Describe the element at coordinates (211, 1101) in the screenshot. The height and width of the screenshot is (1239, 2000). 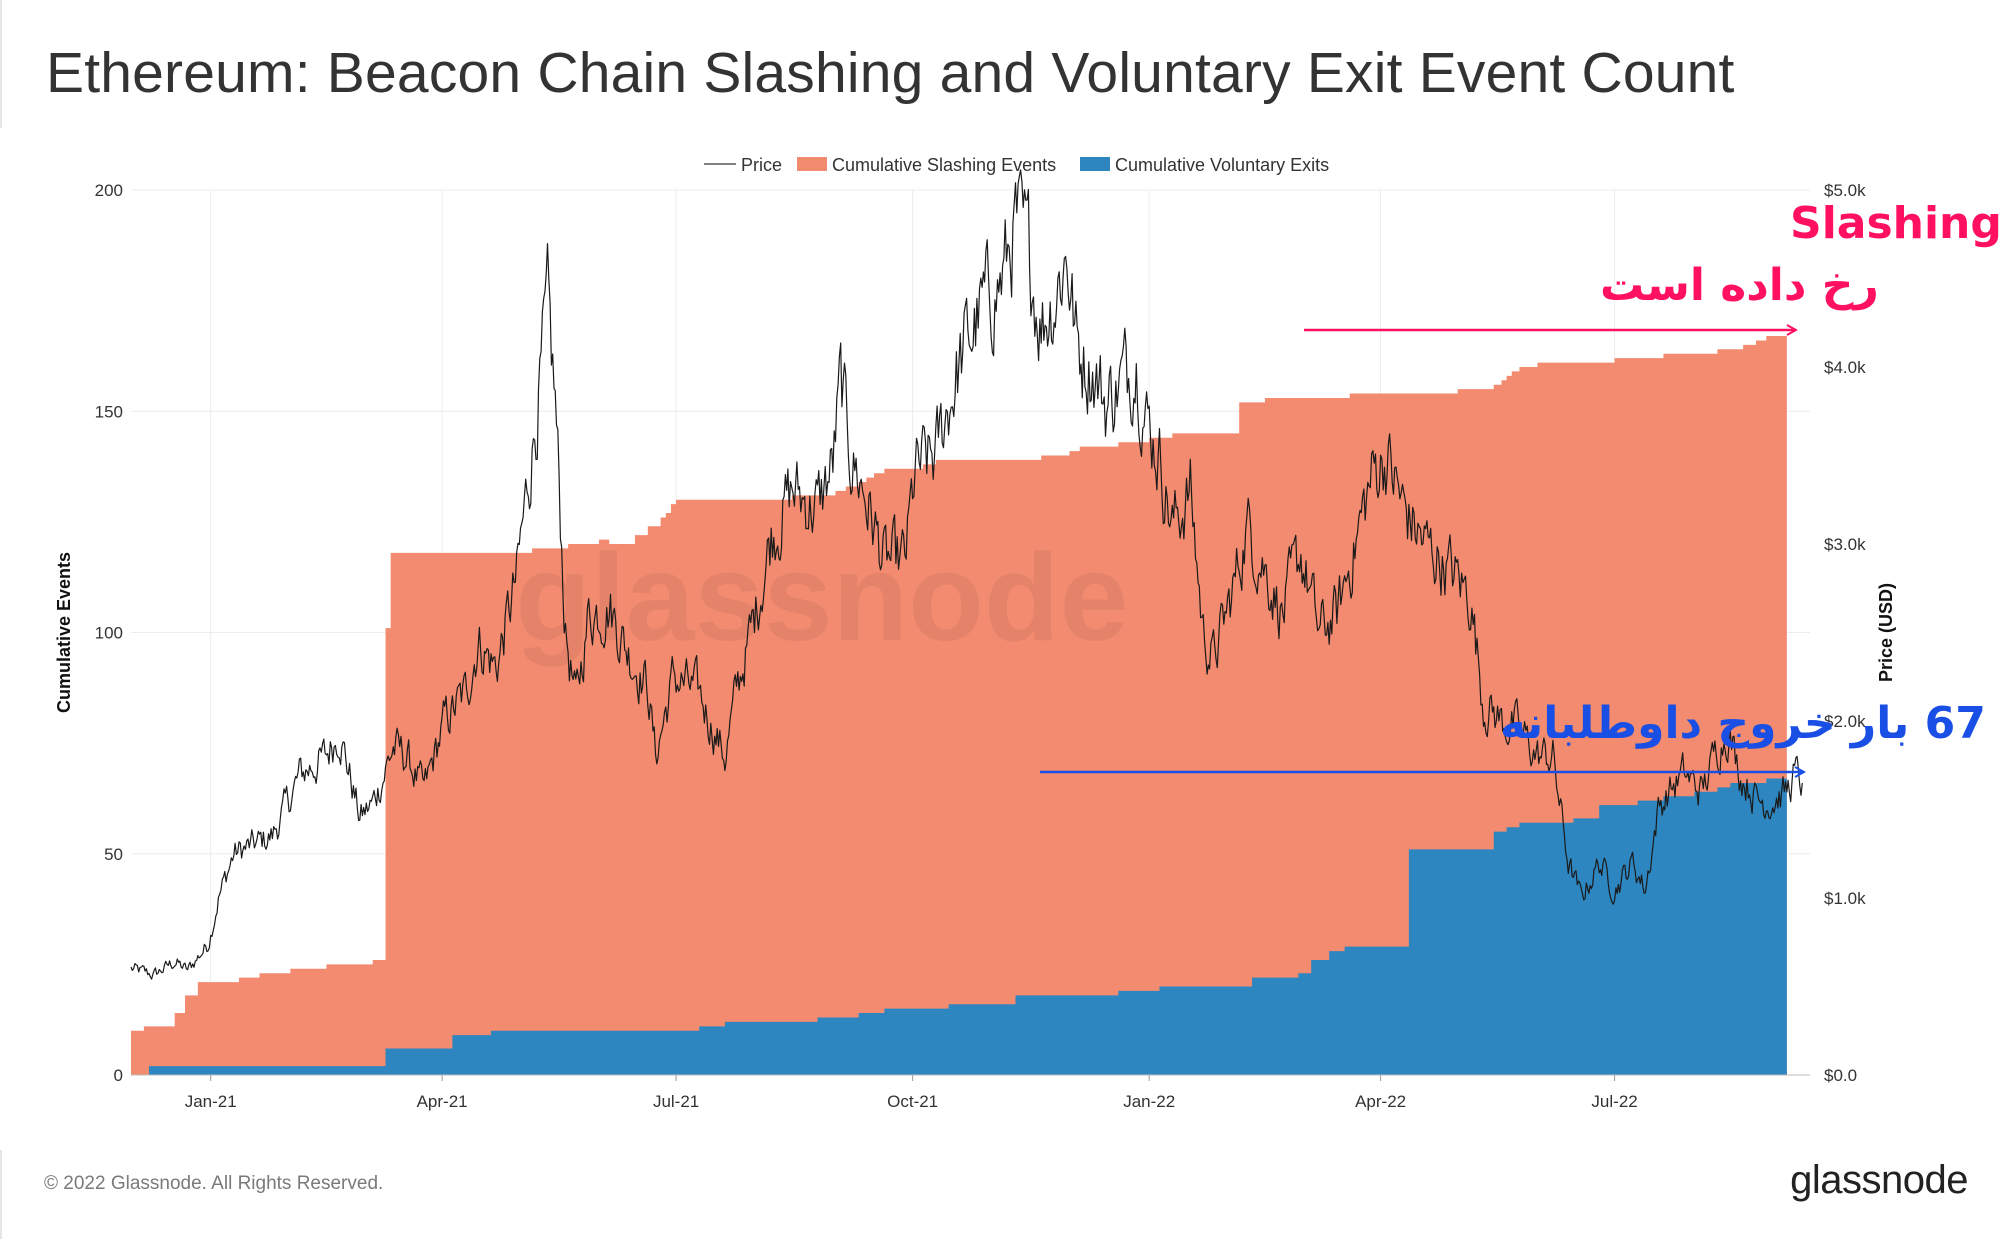
I see `x-tick-label: Jan-21` at that location.